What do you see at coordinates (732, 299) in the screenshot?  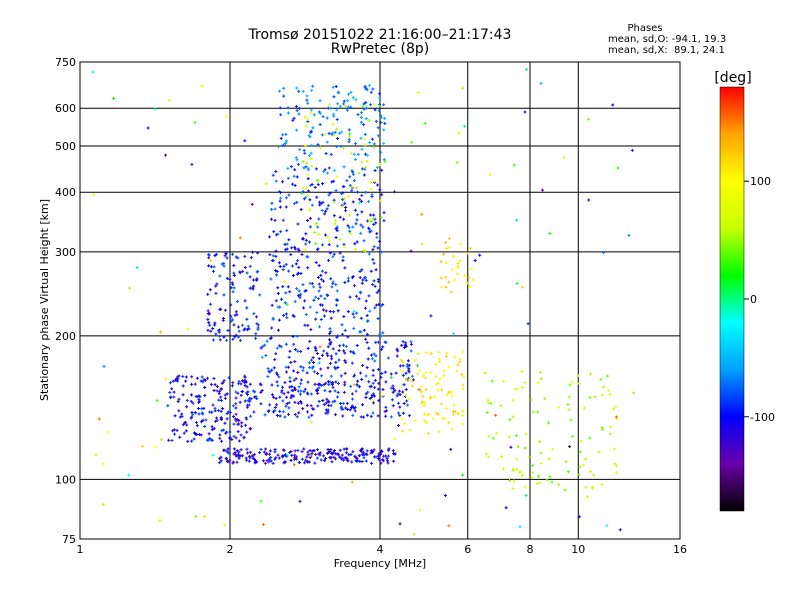 I see `colorbar-strip` at bounding box center [732, 299].